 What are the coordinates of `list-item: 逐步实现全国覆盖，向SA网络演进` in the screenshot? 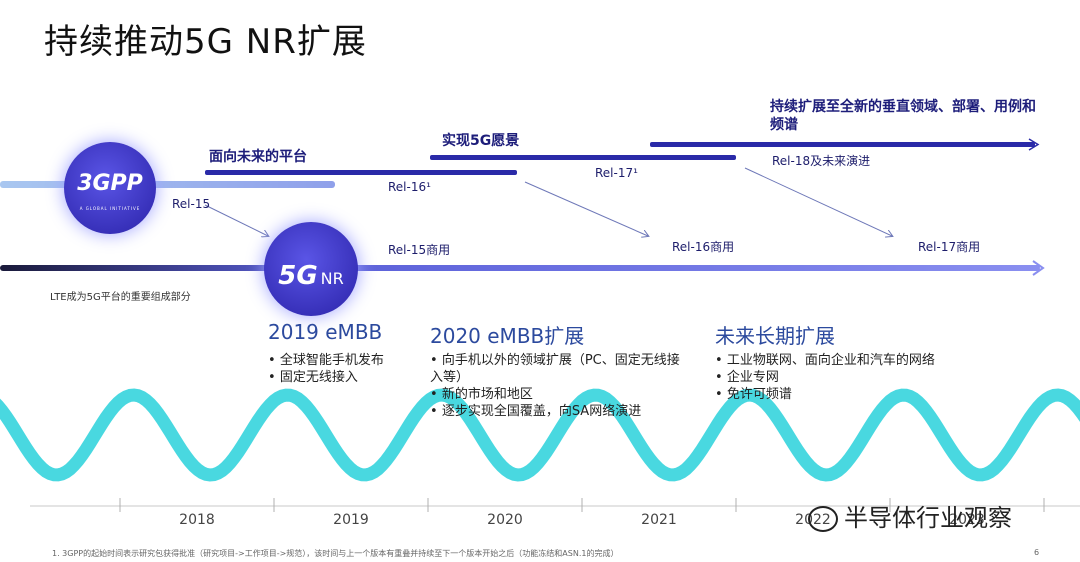 It's located at (560, 411).